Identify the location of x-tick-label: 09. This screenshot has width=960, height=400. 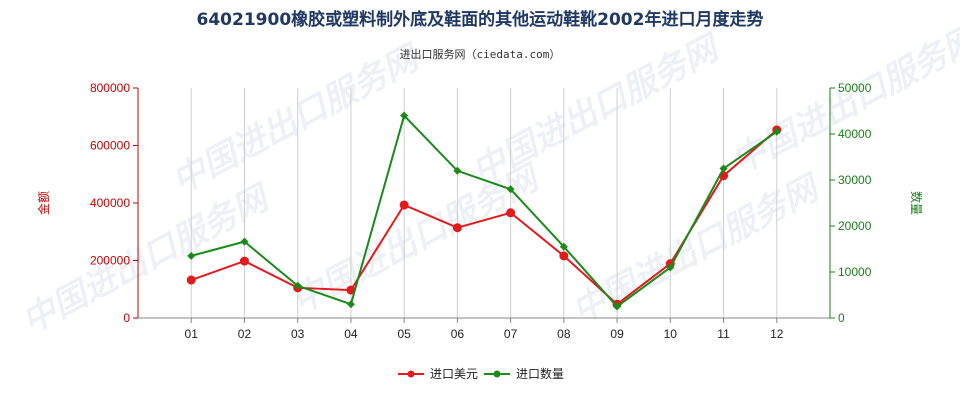
(617, 334).